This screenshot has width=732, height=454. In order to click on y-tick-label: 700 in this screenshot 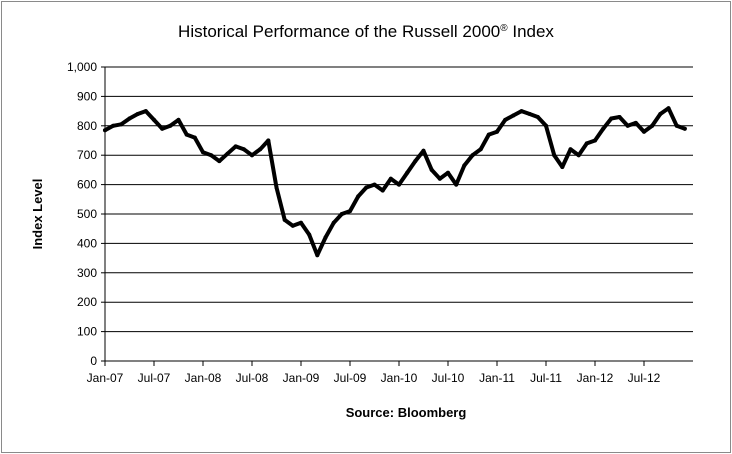, I will do `click(87, 155)`.